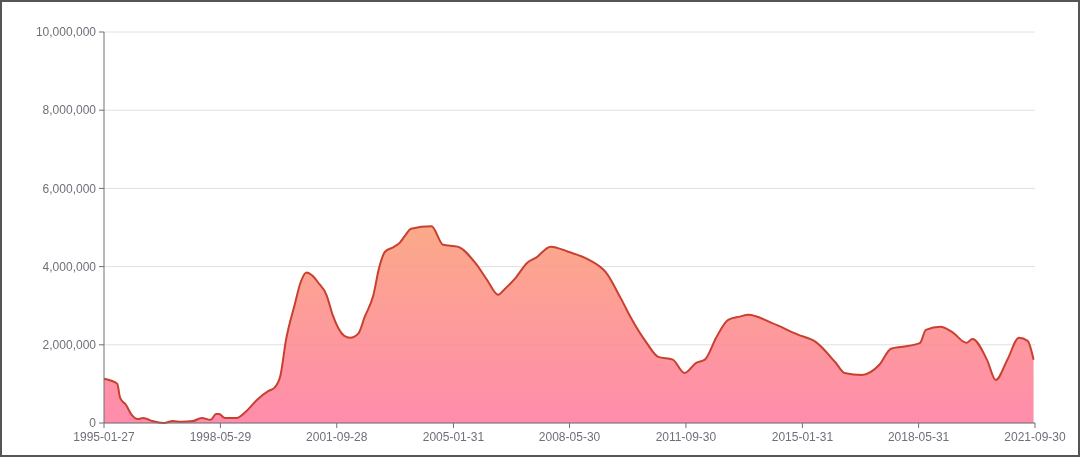  Describe the element at coordinates (69, 110) in the screenshot. I see `y-tick-label: 8,000,000` at that location.